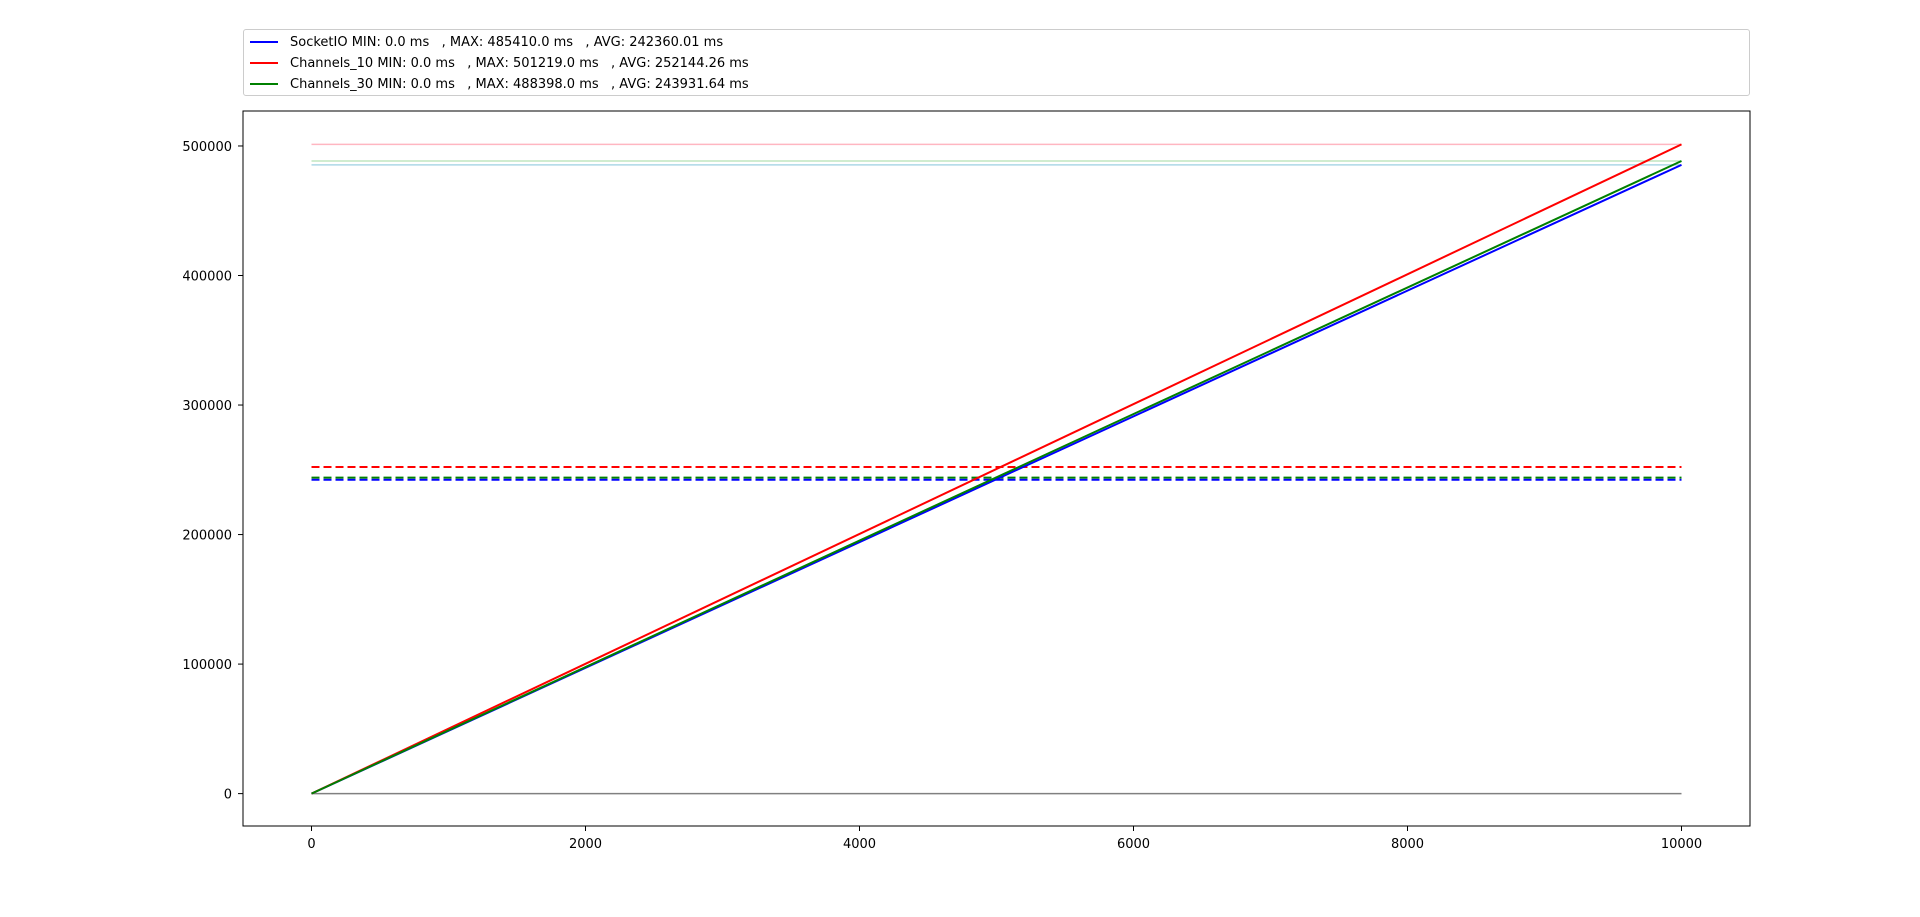 The width and height of the screenshot is (1920, 917). What do you see at coordinates (585, 844) in the screenshot?
I see `x-tick-label-1: 2000` at bounding box center [585, 844].